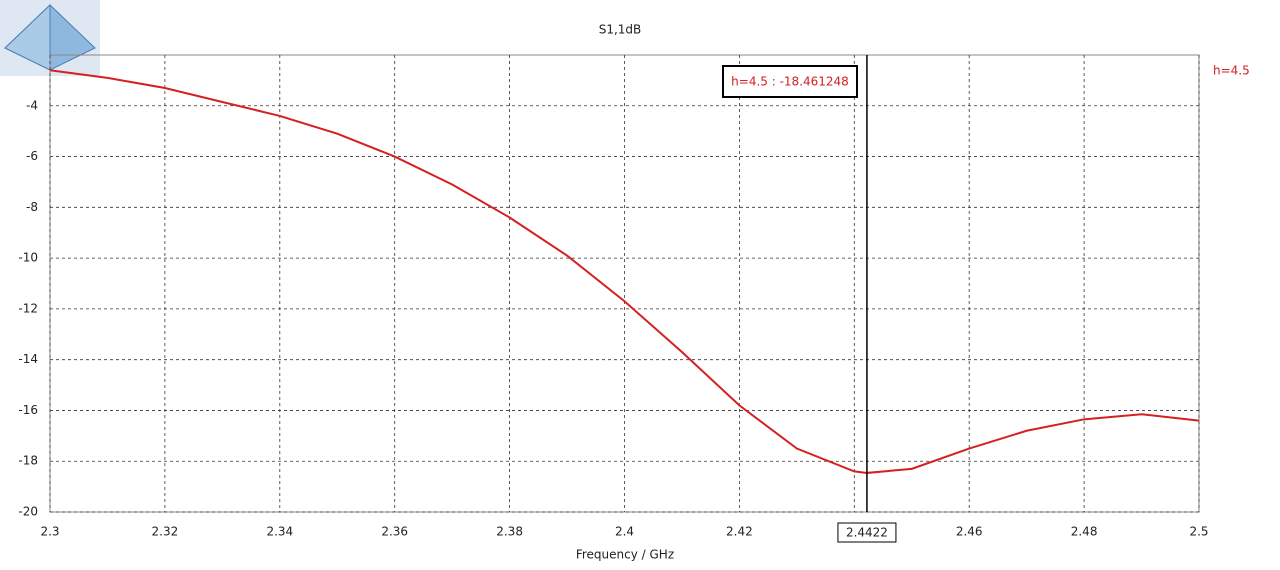 Image resolution: width=1280 pixels, height=570 pixels. I want to click on annotation-box, so click(790, 81).